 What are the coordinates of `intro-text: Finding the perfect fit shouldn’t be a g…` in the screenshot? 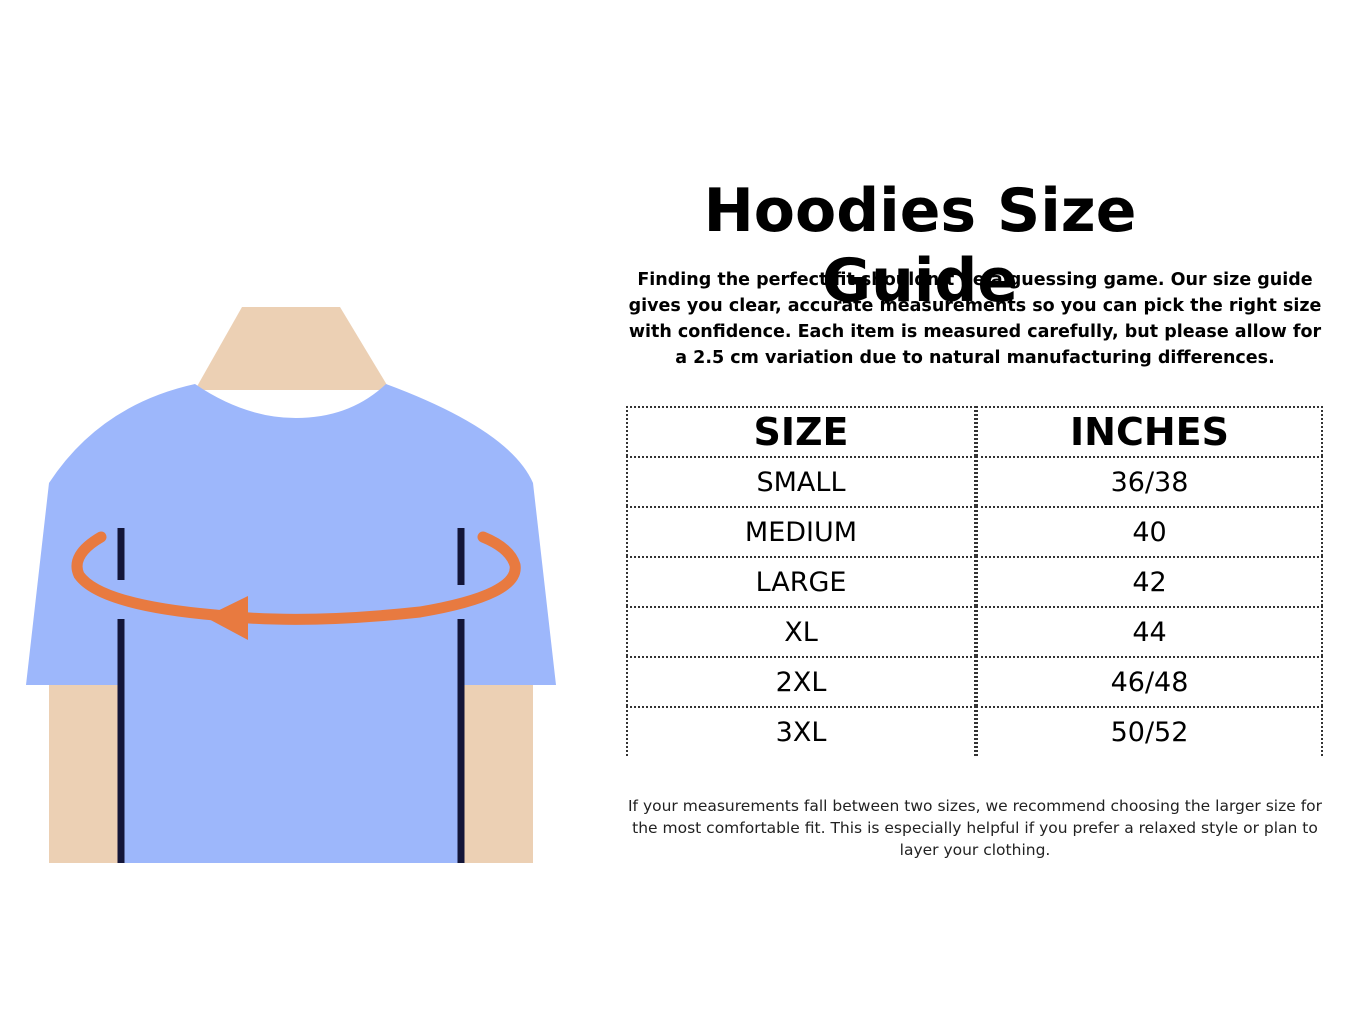 It's located at (975, 319).